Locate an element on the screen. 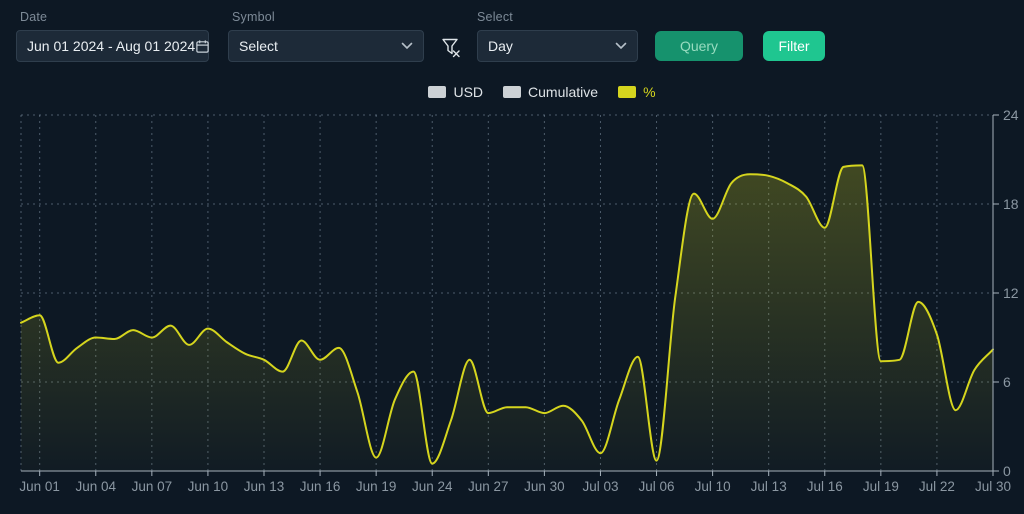 Image resolution: width=1024 pixels, height=514 pixels. svg-text: Jul 22 is located at coordinates (937, 486).